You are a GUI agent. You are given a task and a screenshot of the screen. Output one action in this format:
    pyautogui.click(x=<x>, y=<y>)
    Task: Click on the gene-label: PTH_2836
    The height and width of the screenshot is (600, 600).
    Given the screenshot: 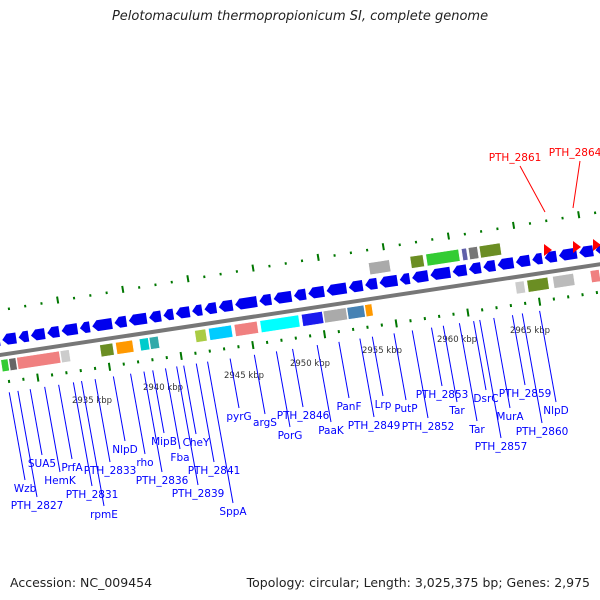 What is the action you would take?
    pyautogui.click(x=162, y=481)
    